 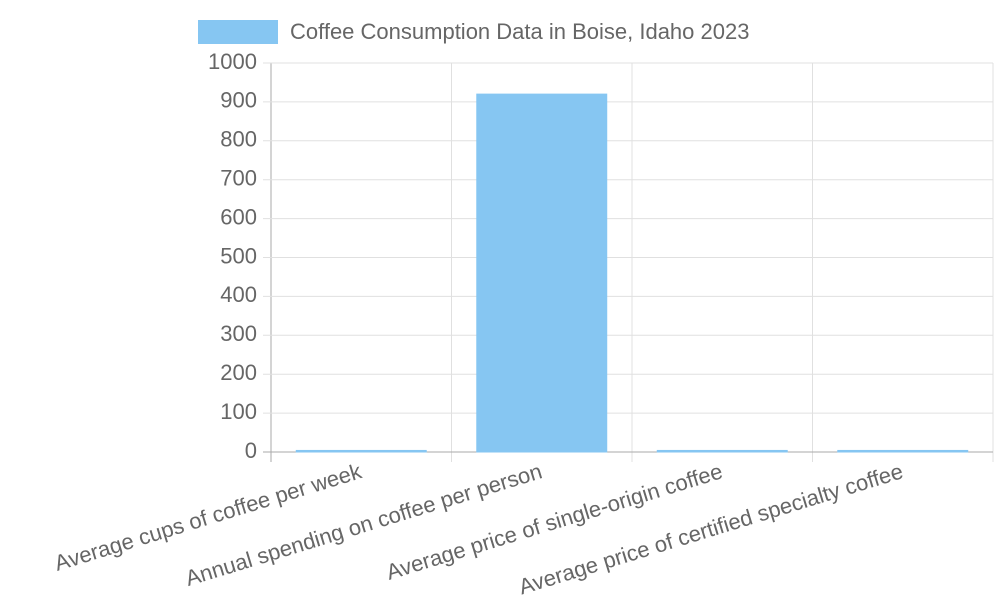 I want to click on y-tick-label: 100, so click(x=238, y=411).